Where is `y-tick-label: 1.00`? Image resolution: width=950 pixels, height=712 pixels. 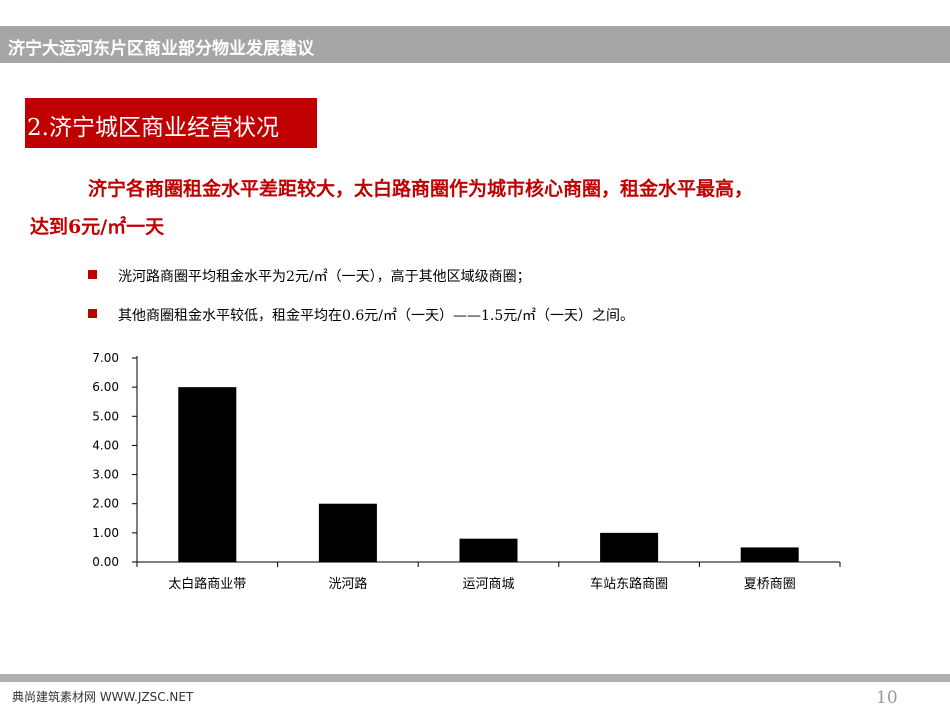
y-tick-label: 1.00 is located at coordinates (105, 533).